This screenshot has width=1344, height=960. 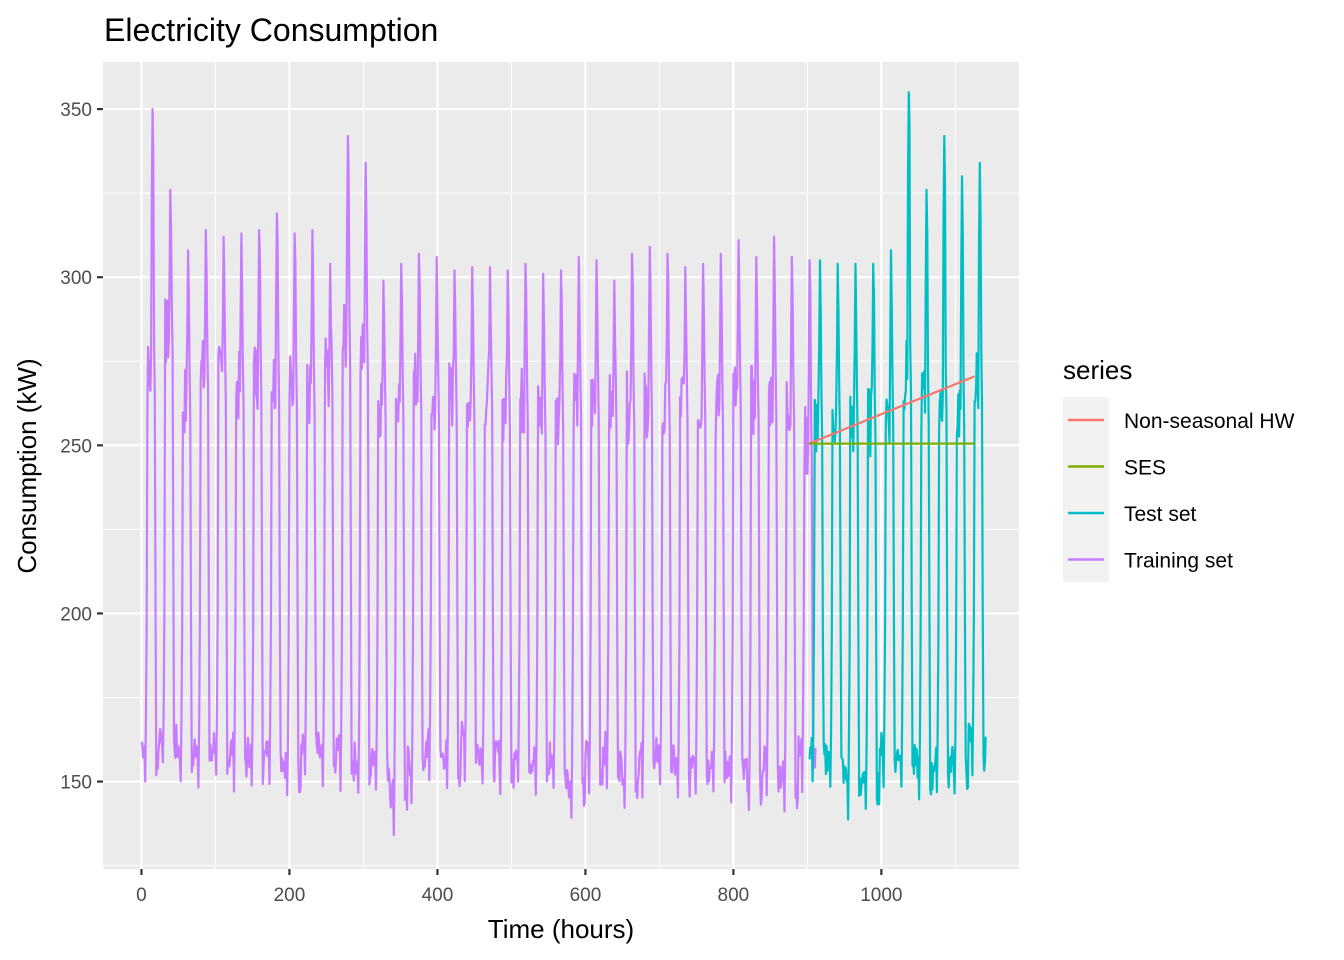 I want to click on x-tick-label: 400, so click(x=438, y=895).